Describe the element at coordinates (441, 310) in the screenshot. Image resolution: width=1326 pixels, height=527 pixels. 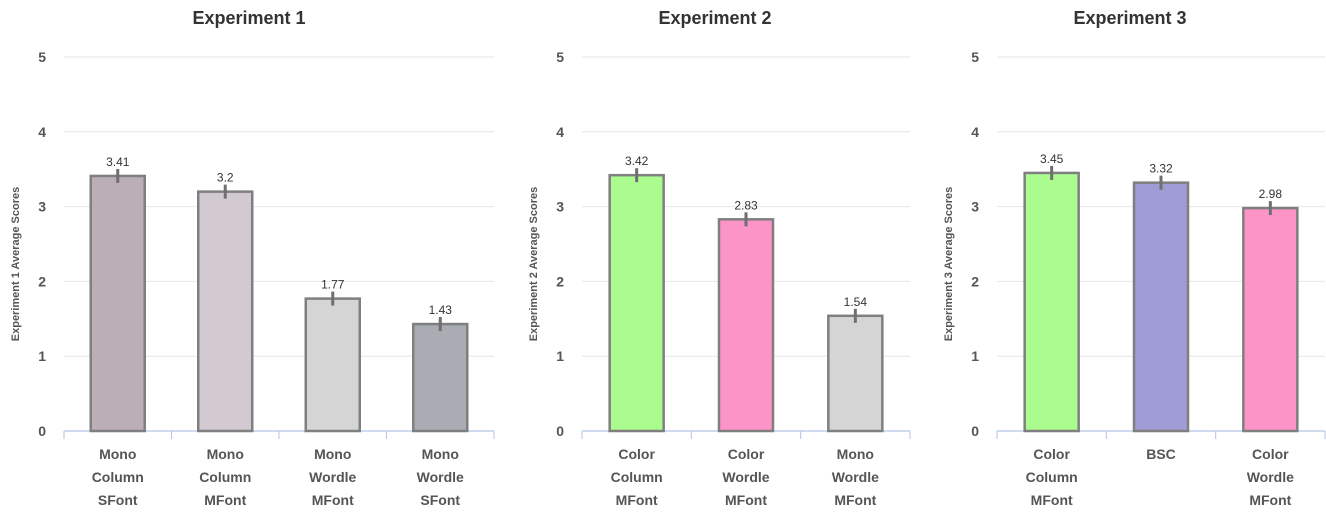
I see `data-label: 1.43` at that location.